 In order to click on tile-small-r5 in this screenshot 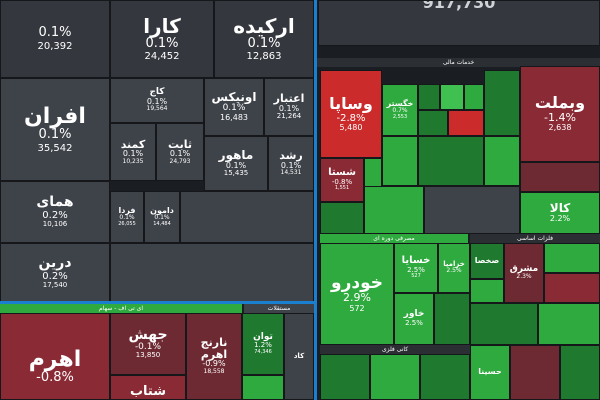, I will do `click(466, 123)`.